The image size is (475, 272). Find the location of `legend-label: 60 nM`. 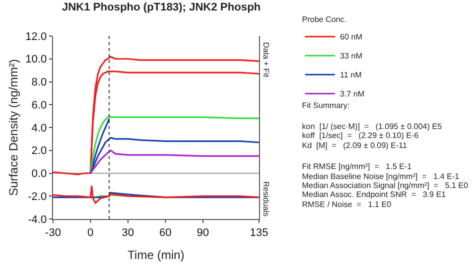

legend-label: 60 nM is located at coordinates (351, 37).